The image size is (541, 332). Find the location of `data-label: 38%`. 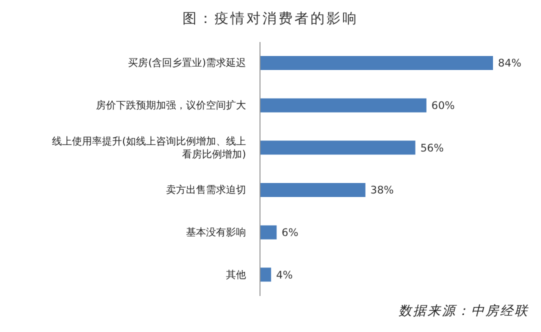

data-label: 38% is located at coordinates (382, 190).